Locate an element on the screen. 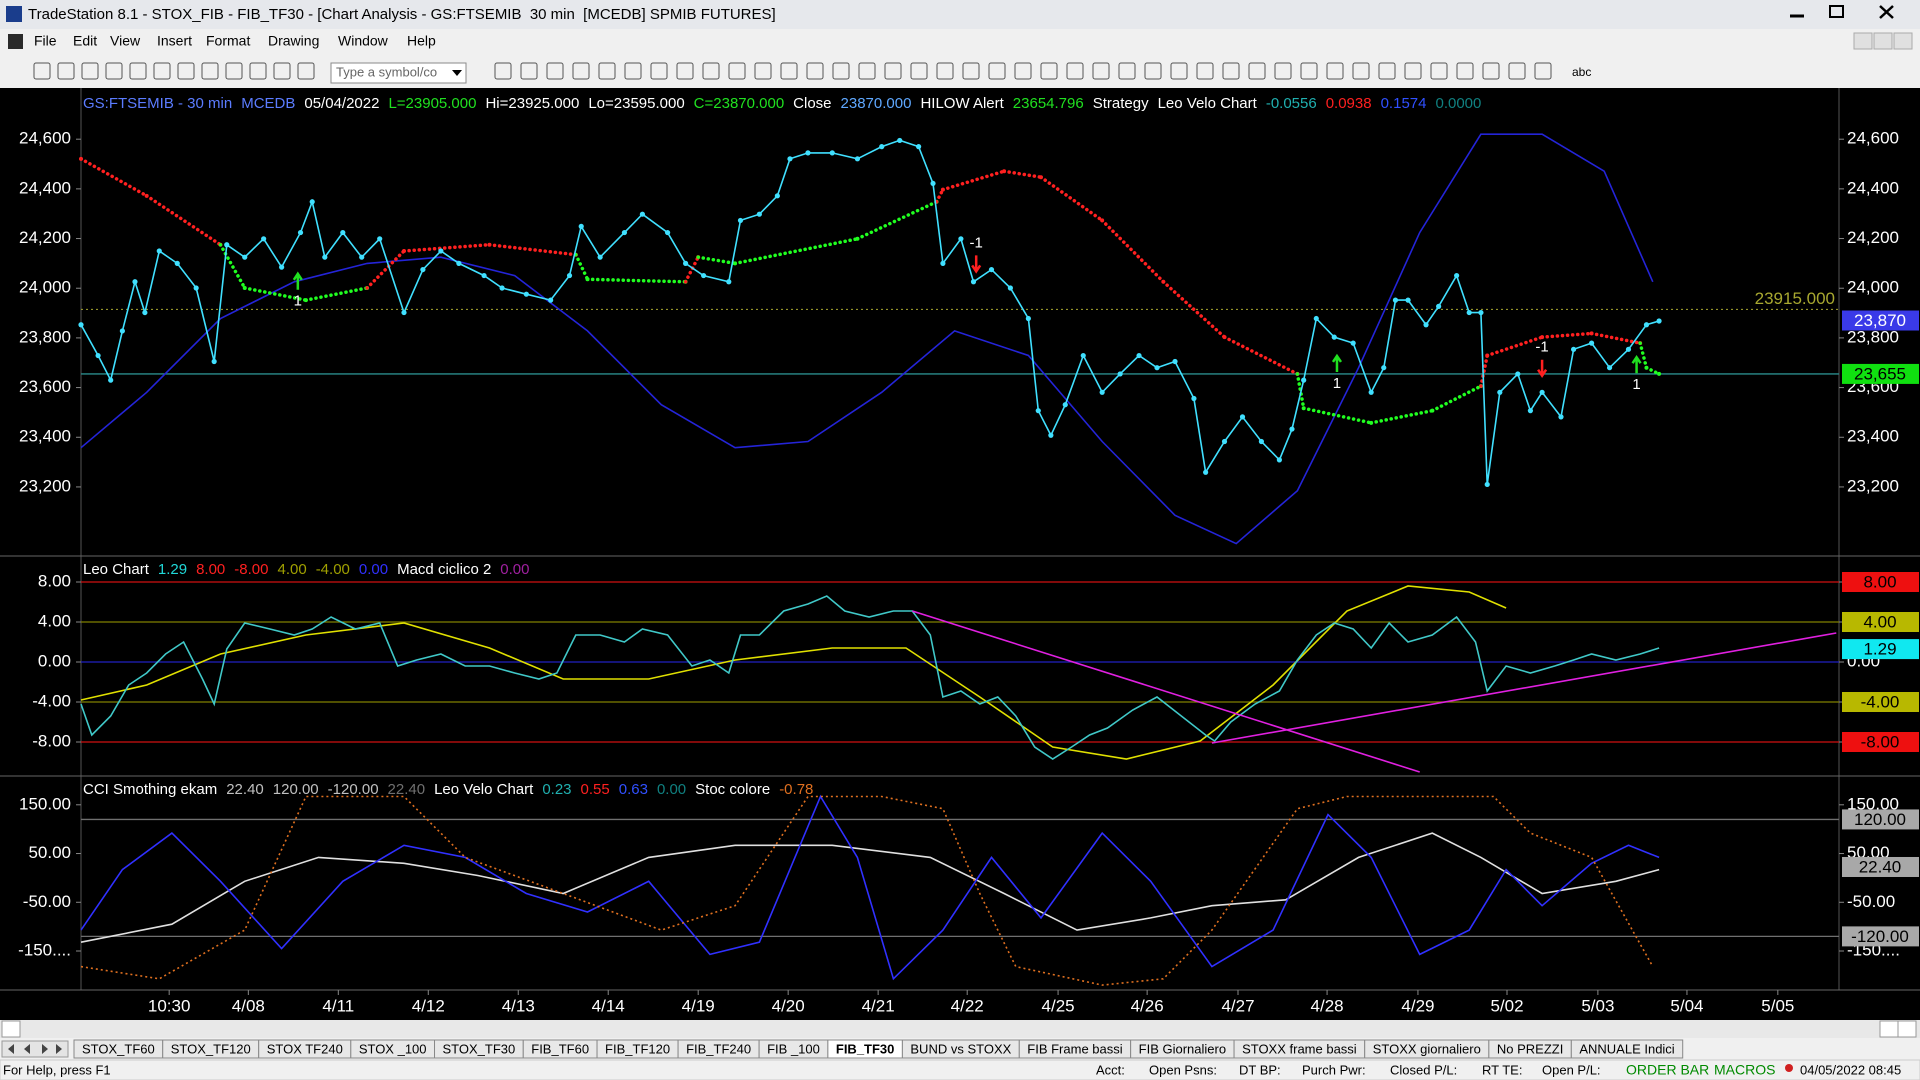 This screenshot has width=1920, height=1080. tab is located at coordinates (1627, 1049).